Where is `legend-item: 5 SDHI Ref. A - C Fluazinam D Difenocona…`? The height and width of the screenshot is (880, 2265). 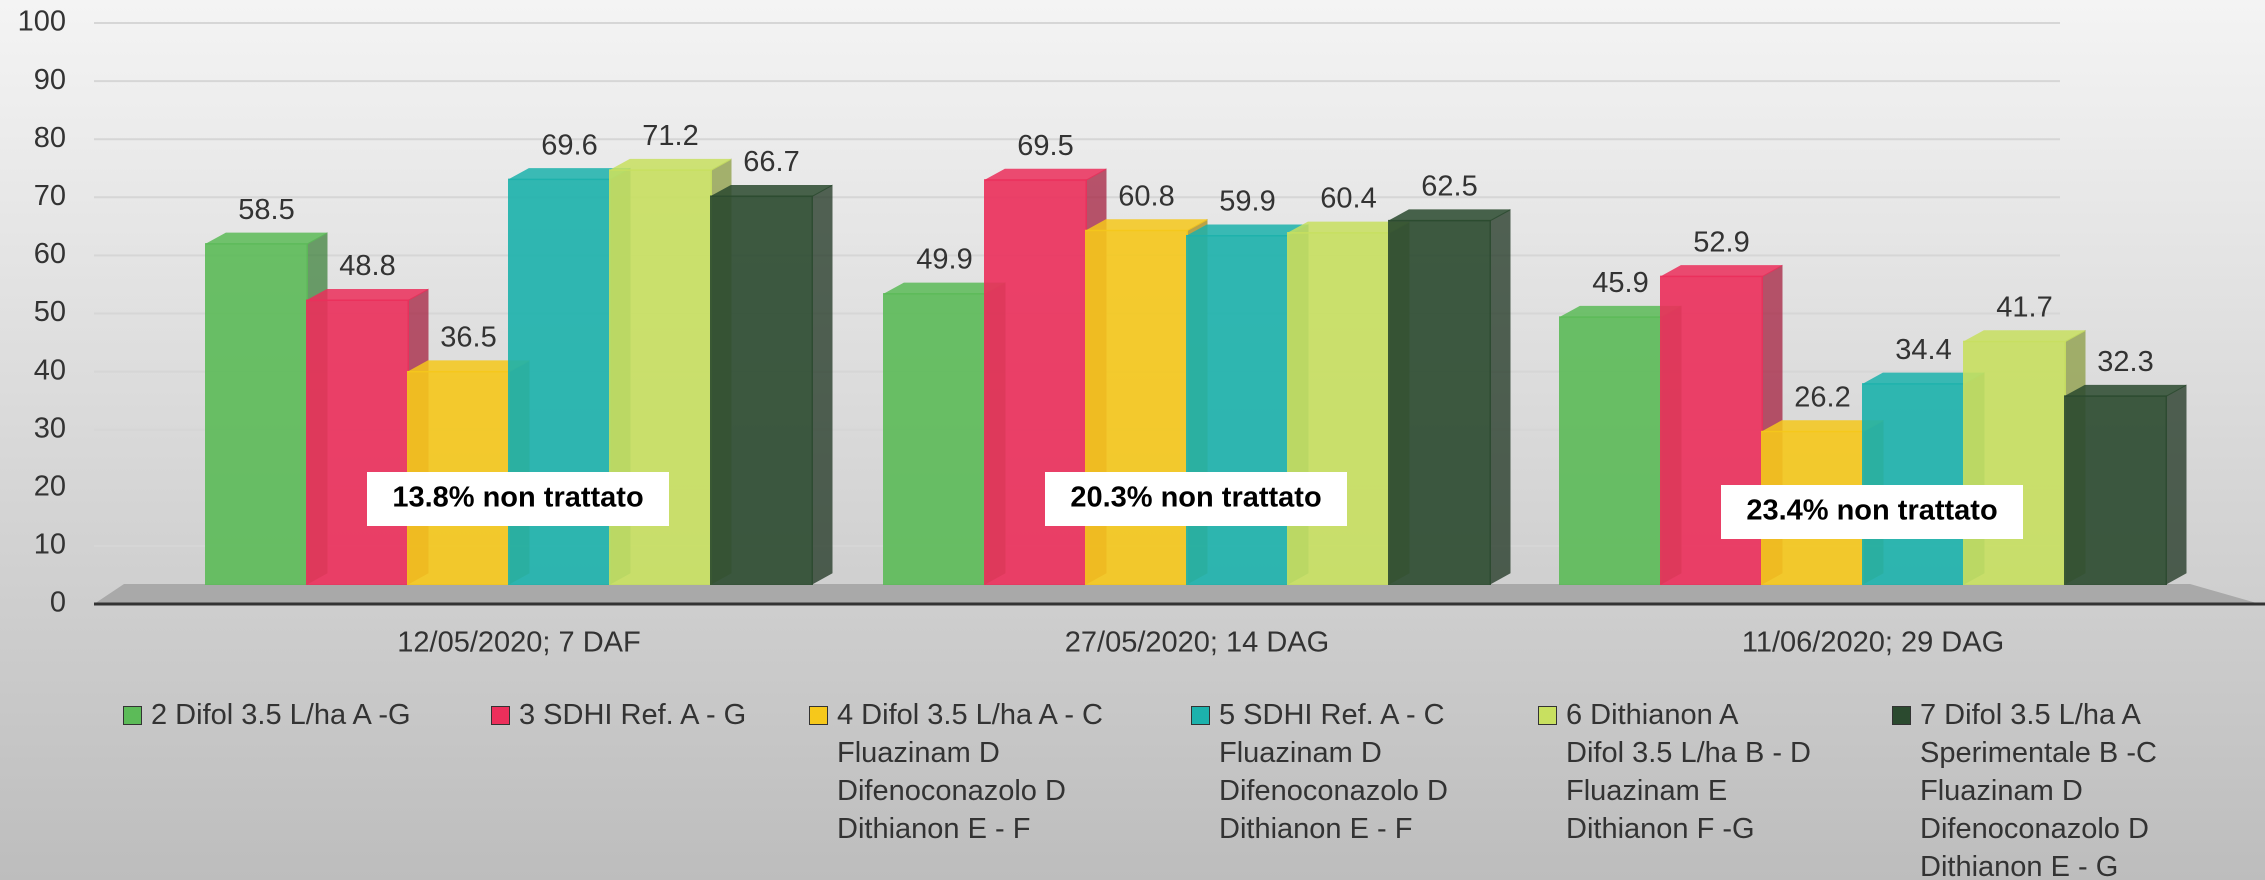 legend-item: 5 SDHI Ref. A - C Fluazinam D Difenocona… is located at coordinates (1319, 772).